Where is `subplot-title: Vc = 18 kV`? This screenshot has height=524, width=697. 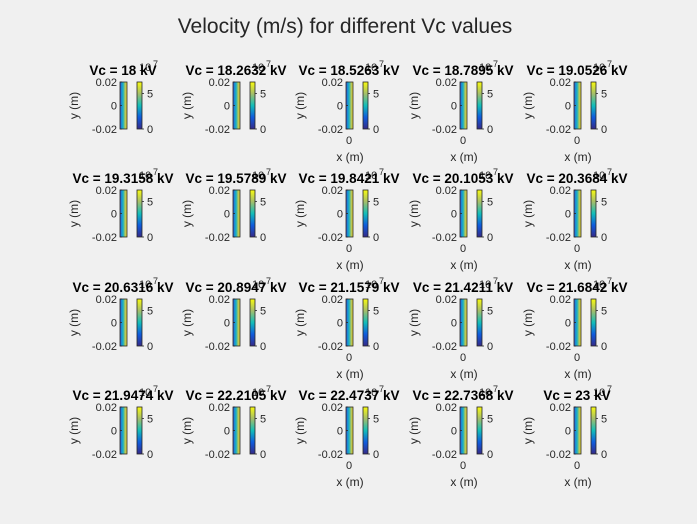
subplot-title: Vc = 18 kV is located at coordinates (122, 70).